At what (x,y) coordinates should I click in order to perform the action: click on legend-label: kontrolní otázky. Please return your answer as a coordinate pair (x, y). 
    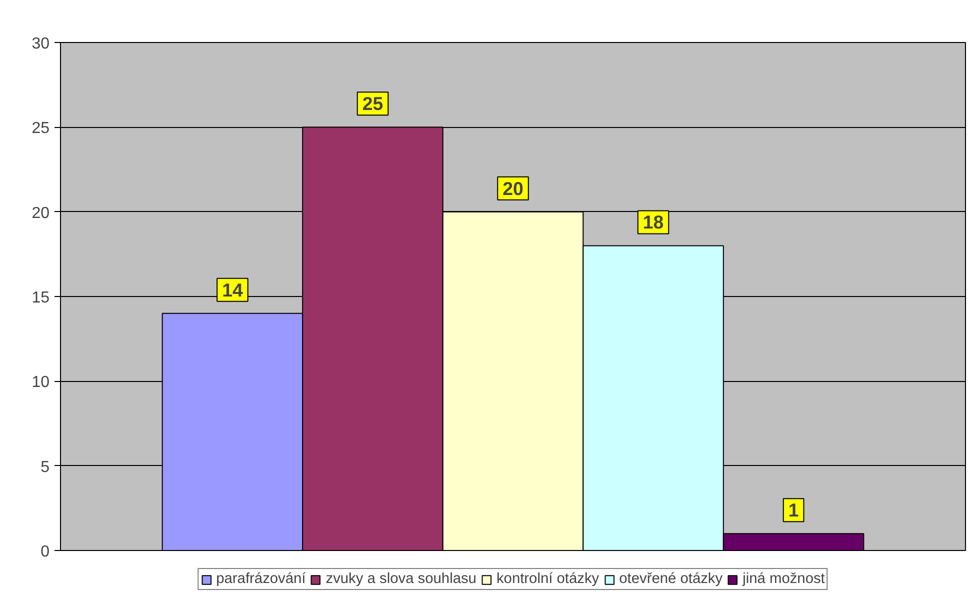
    Looking at the image, I should click on (548, 579).